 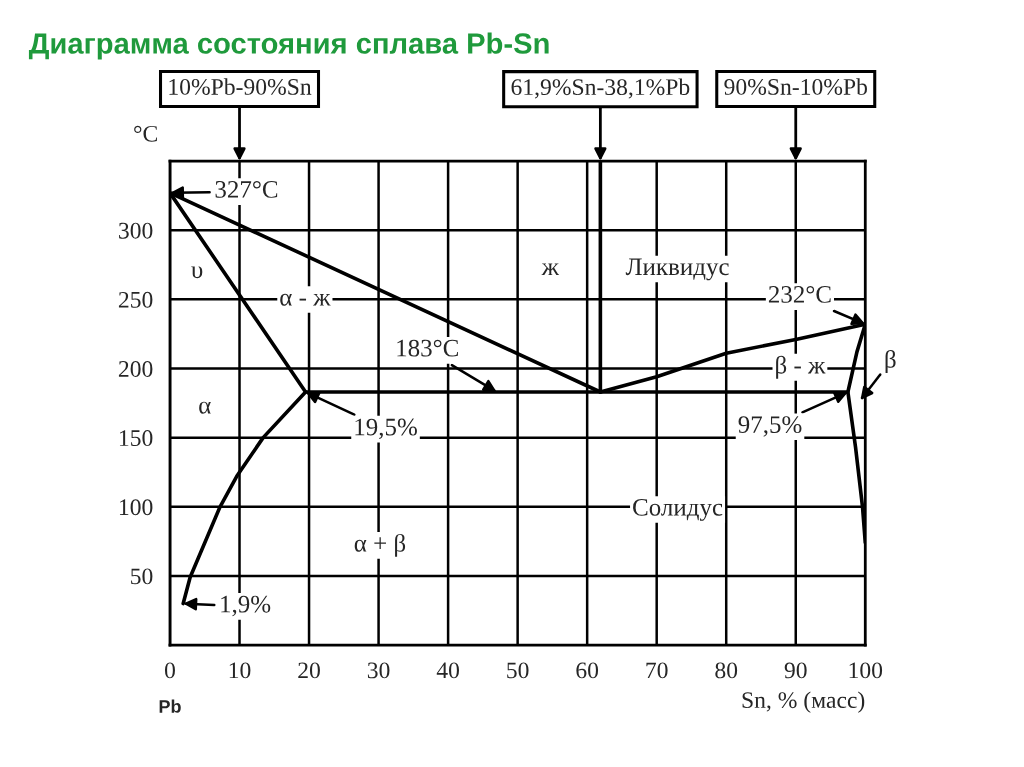 I want to click on annotation: Солидус, so click(x=678, y=509).